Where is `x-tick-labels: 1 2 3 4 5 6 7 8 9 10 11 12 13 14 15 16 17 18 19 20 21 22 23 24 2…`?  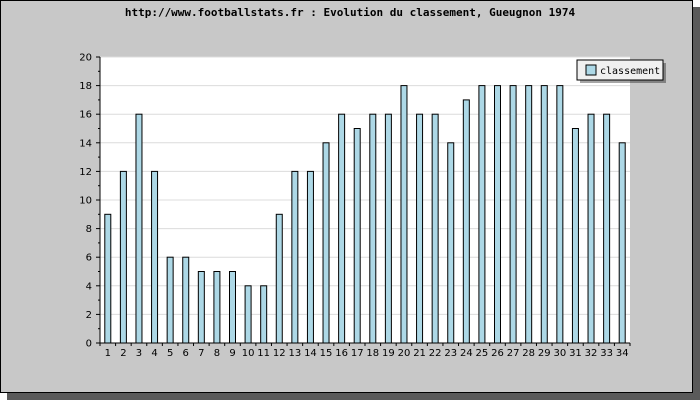
x-tick-labels: 1 2 3 4 5 6 7 8 9 10 11 12 13 14 15 16 17 18 19 20 21 22 23 24 2… is located at coordinates (367, 353).